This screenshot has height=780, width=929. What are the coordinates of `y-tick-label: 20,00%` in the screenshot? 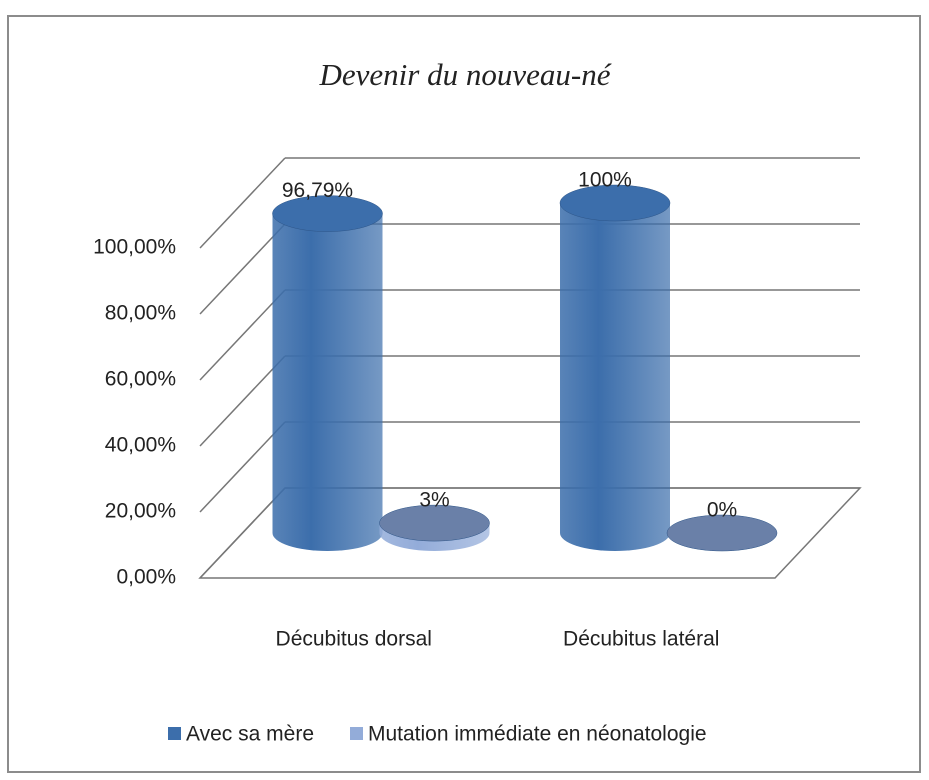 It's located at (140, 511).